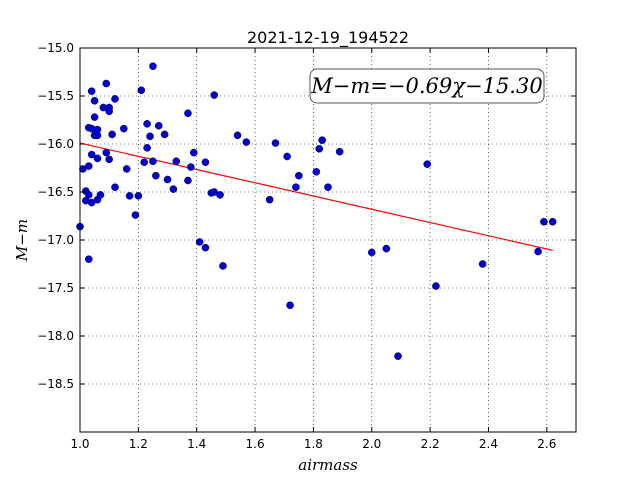  What do you see at coordinates (371, 444) in the screenshot?
I see `x-tick-label: 2.0` at bounding box center [371, 444].